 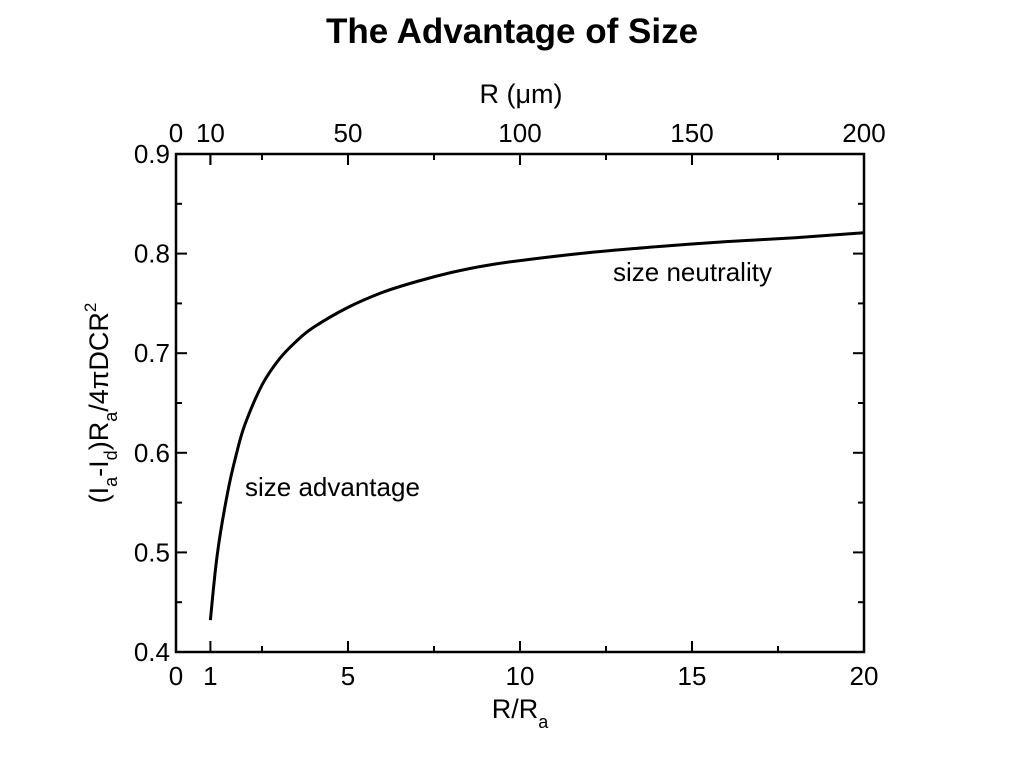 I want to click on x-tick-label: 5, so click(x=348, y=676).